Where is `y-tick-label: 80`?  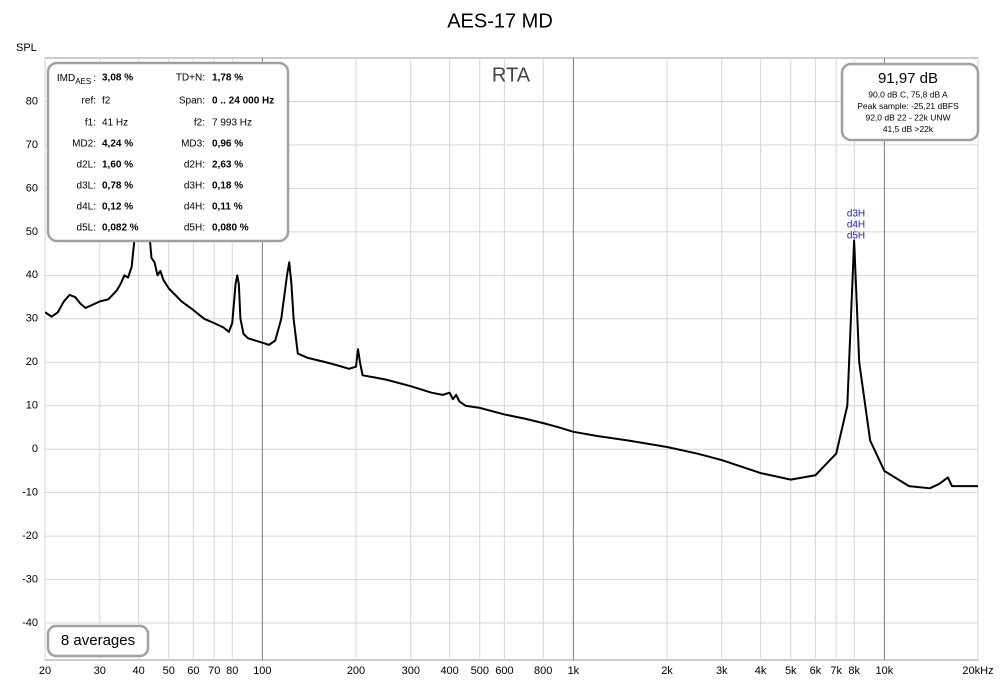 y-tick-label: 80 is located at coordinates (32, 101).